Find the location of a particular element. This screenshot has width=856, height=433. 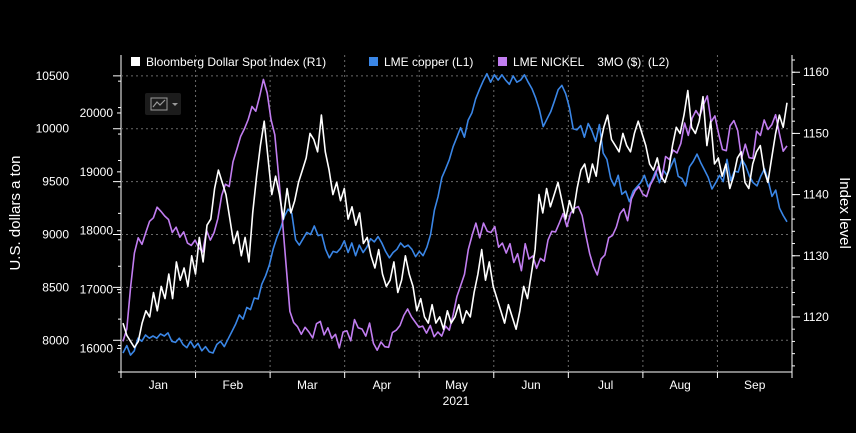

chevron-down-icon is located at coordinates (175, 104).